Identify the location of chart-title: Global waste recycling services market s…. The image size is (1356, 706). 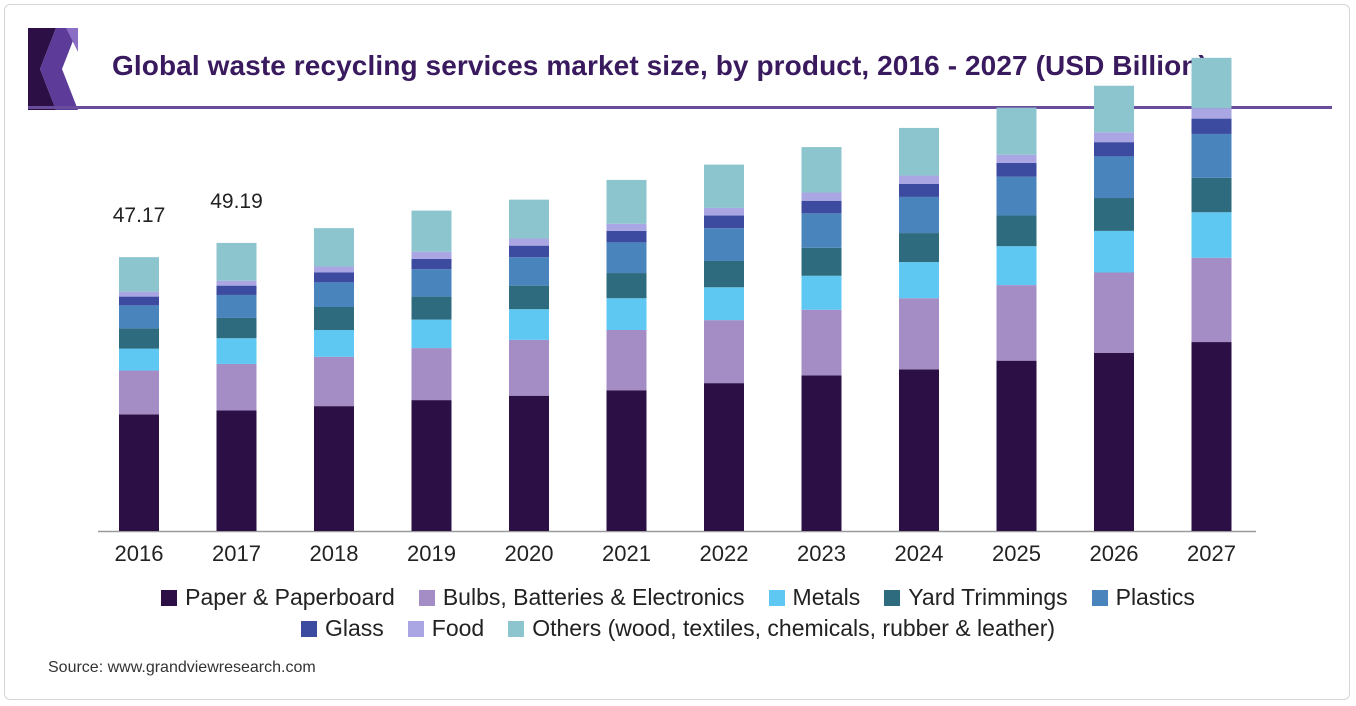
(660, 65).